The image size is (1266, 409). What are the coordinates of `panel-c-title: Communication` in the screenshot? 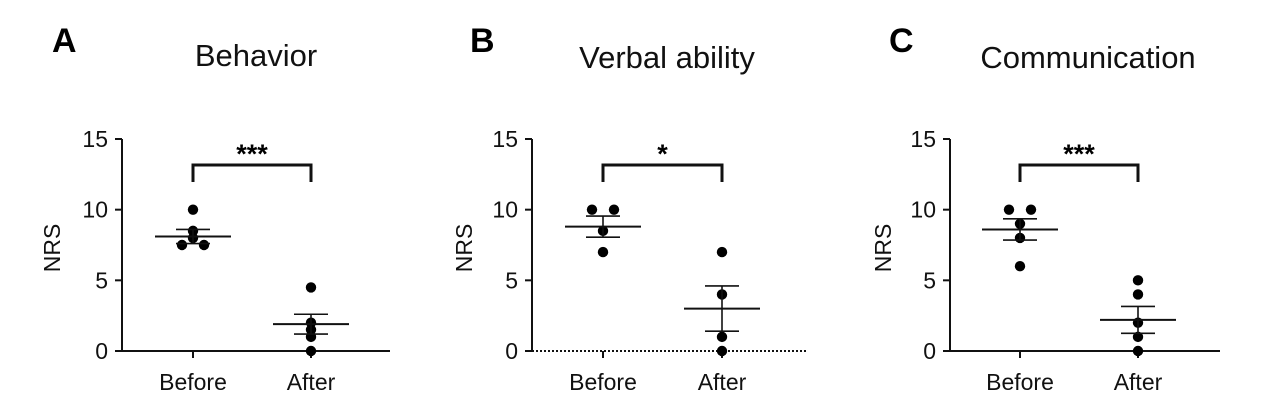 It's located at (1087, 57).